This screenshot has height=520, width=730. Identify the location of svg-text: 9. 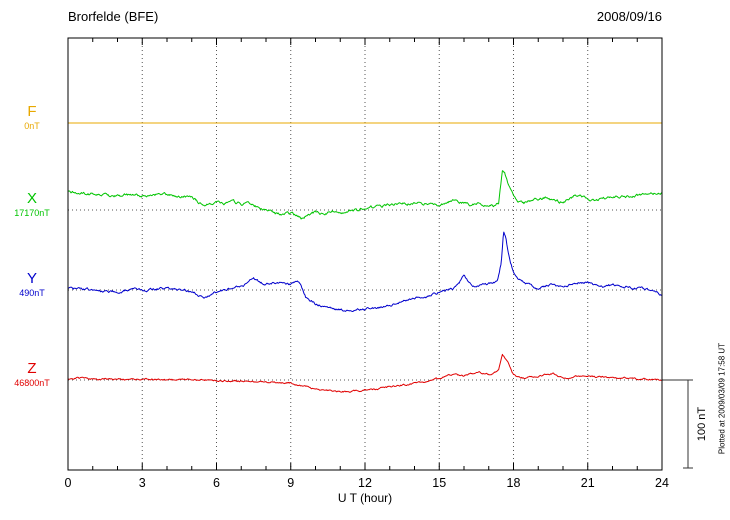
(290, 483).